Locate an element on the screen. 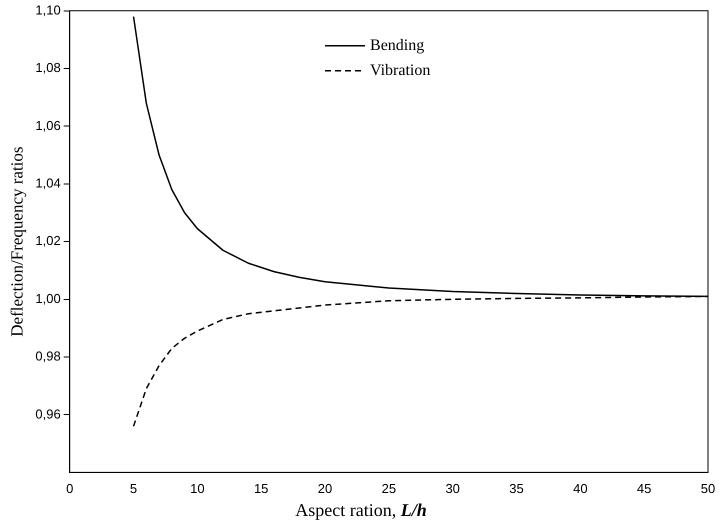 This screenshot has width=722, height=531. legend-label: Vibration is located at coordinates (400, 71).